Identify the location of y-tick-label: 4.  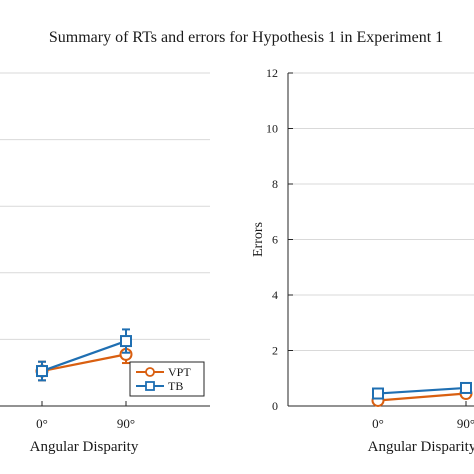
(275, 295).